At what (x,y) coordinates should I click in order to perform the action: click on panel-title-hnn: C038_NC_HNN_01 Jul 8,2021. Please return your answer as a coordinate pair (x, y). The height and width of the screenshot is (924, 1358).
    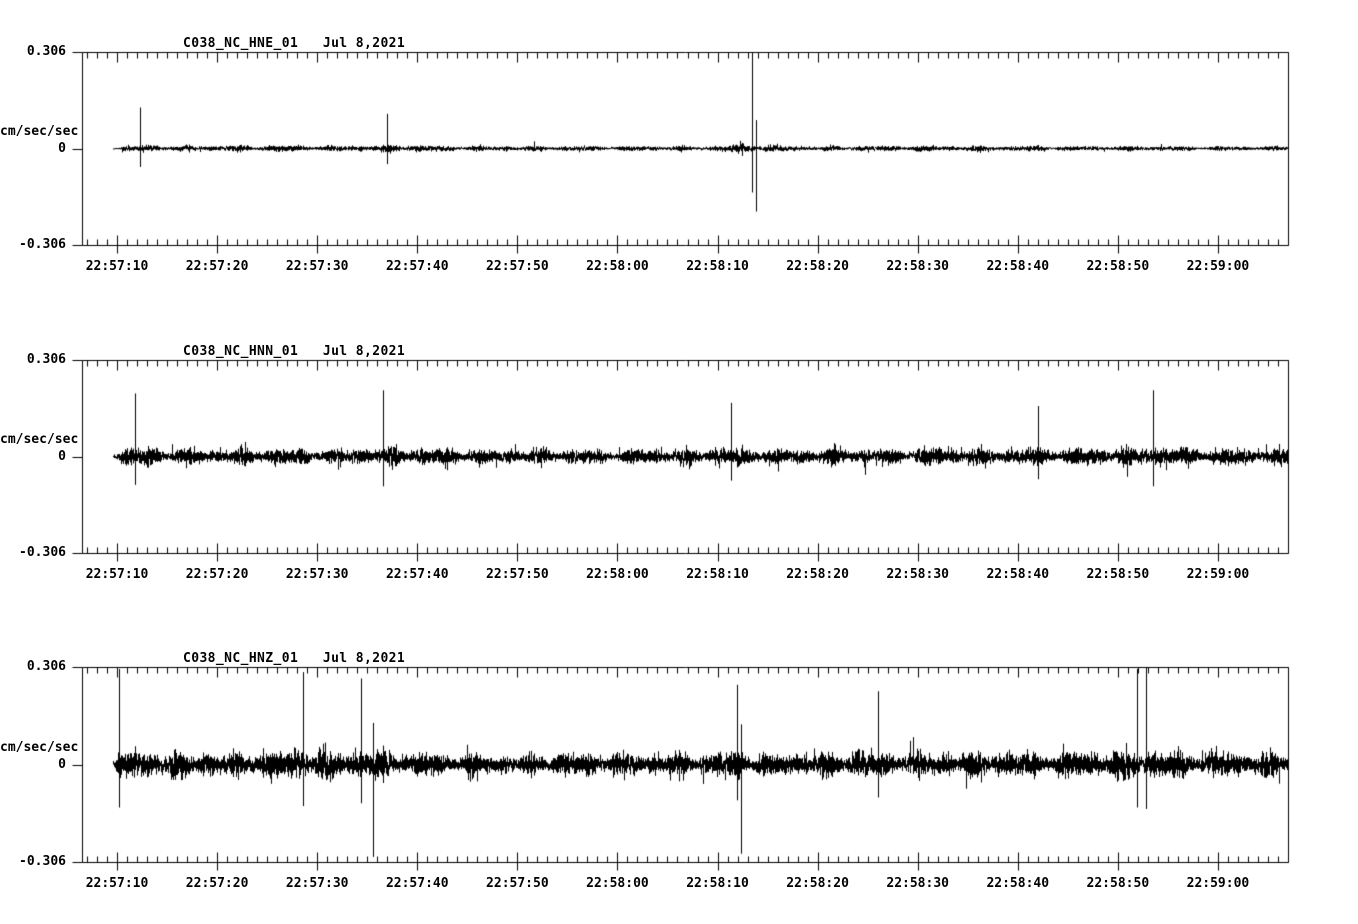
    Looking at the image, I should click on (294, 351).